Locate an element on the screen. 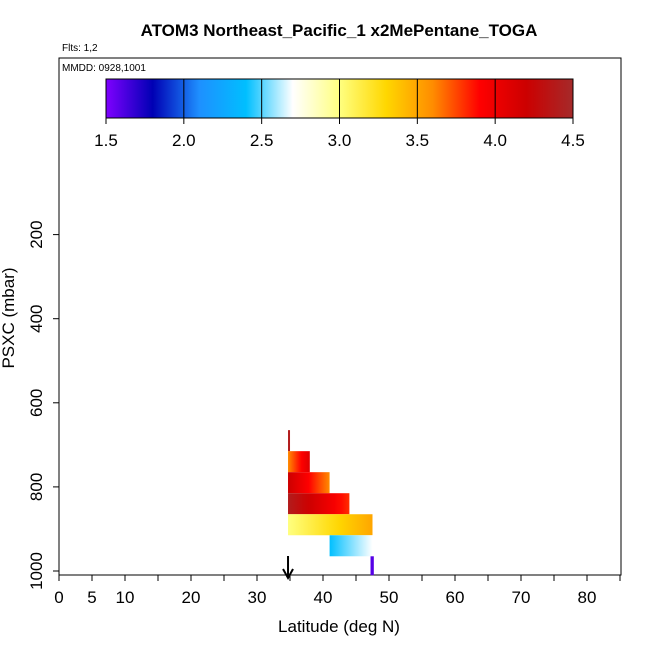 This screenshot has width=650, height=650. y-tick-label: 400 is located at coordinates (36, 319).